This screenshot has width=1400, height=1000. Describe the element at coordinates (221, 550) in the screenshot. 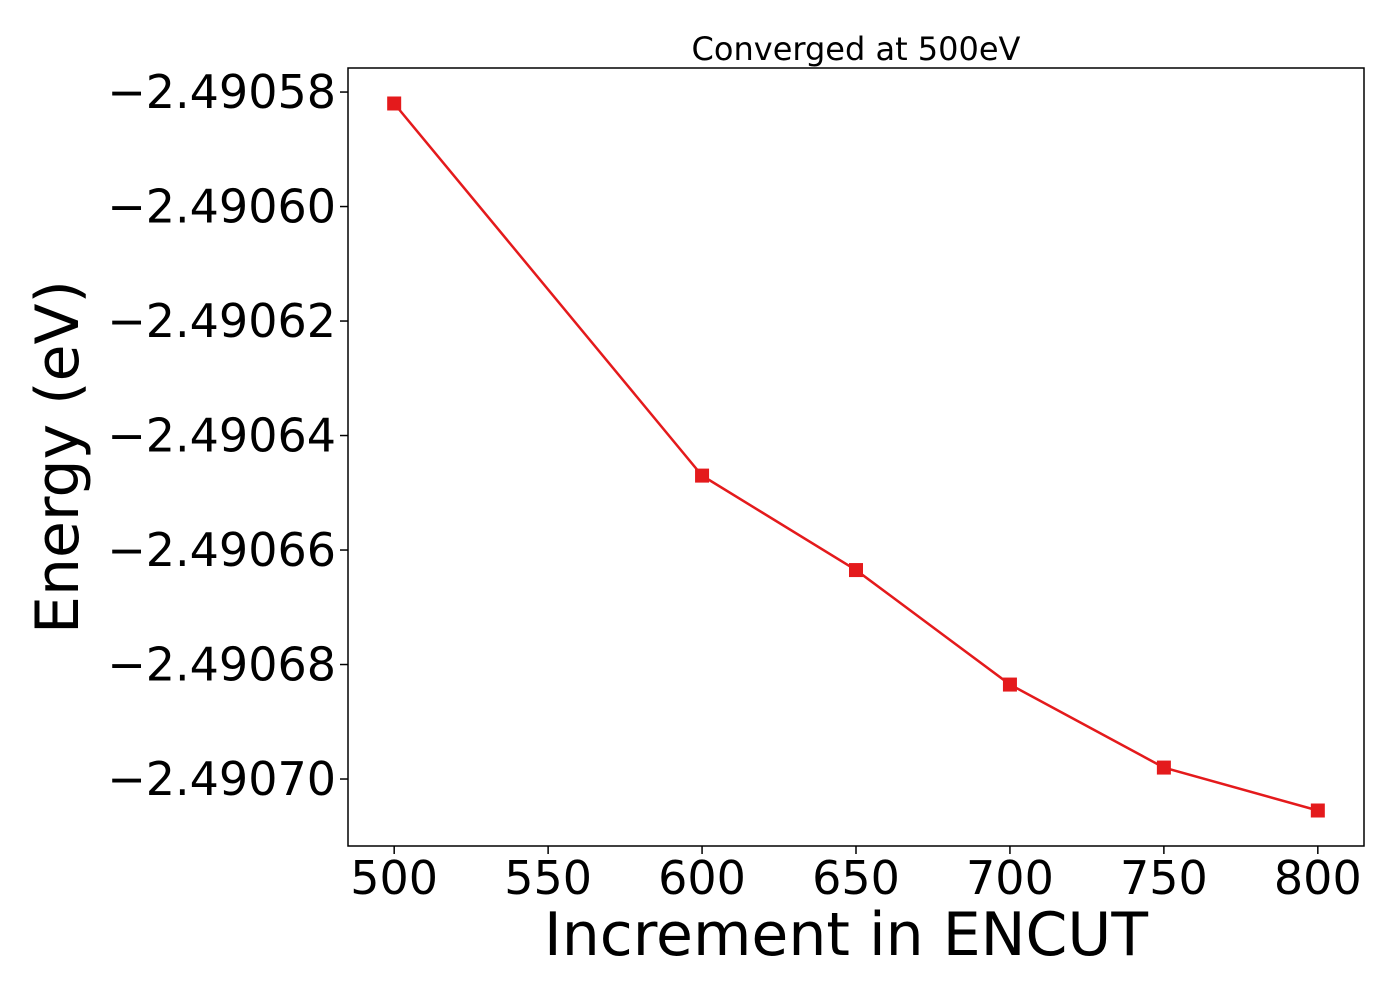

I see `y-tick-label: −2.49066` at that location.